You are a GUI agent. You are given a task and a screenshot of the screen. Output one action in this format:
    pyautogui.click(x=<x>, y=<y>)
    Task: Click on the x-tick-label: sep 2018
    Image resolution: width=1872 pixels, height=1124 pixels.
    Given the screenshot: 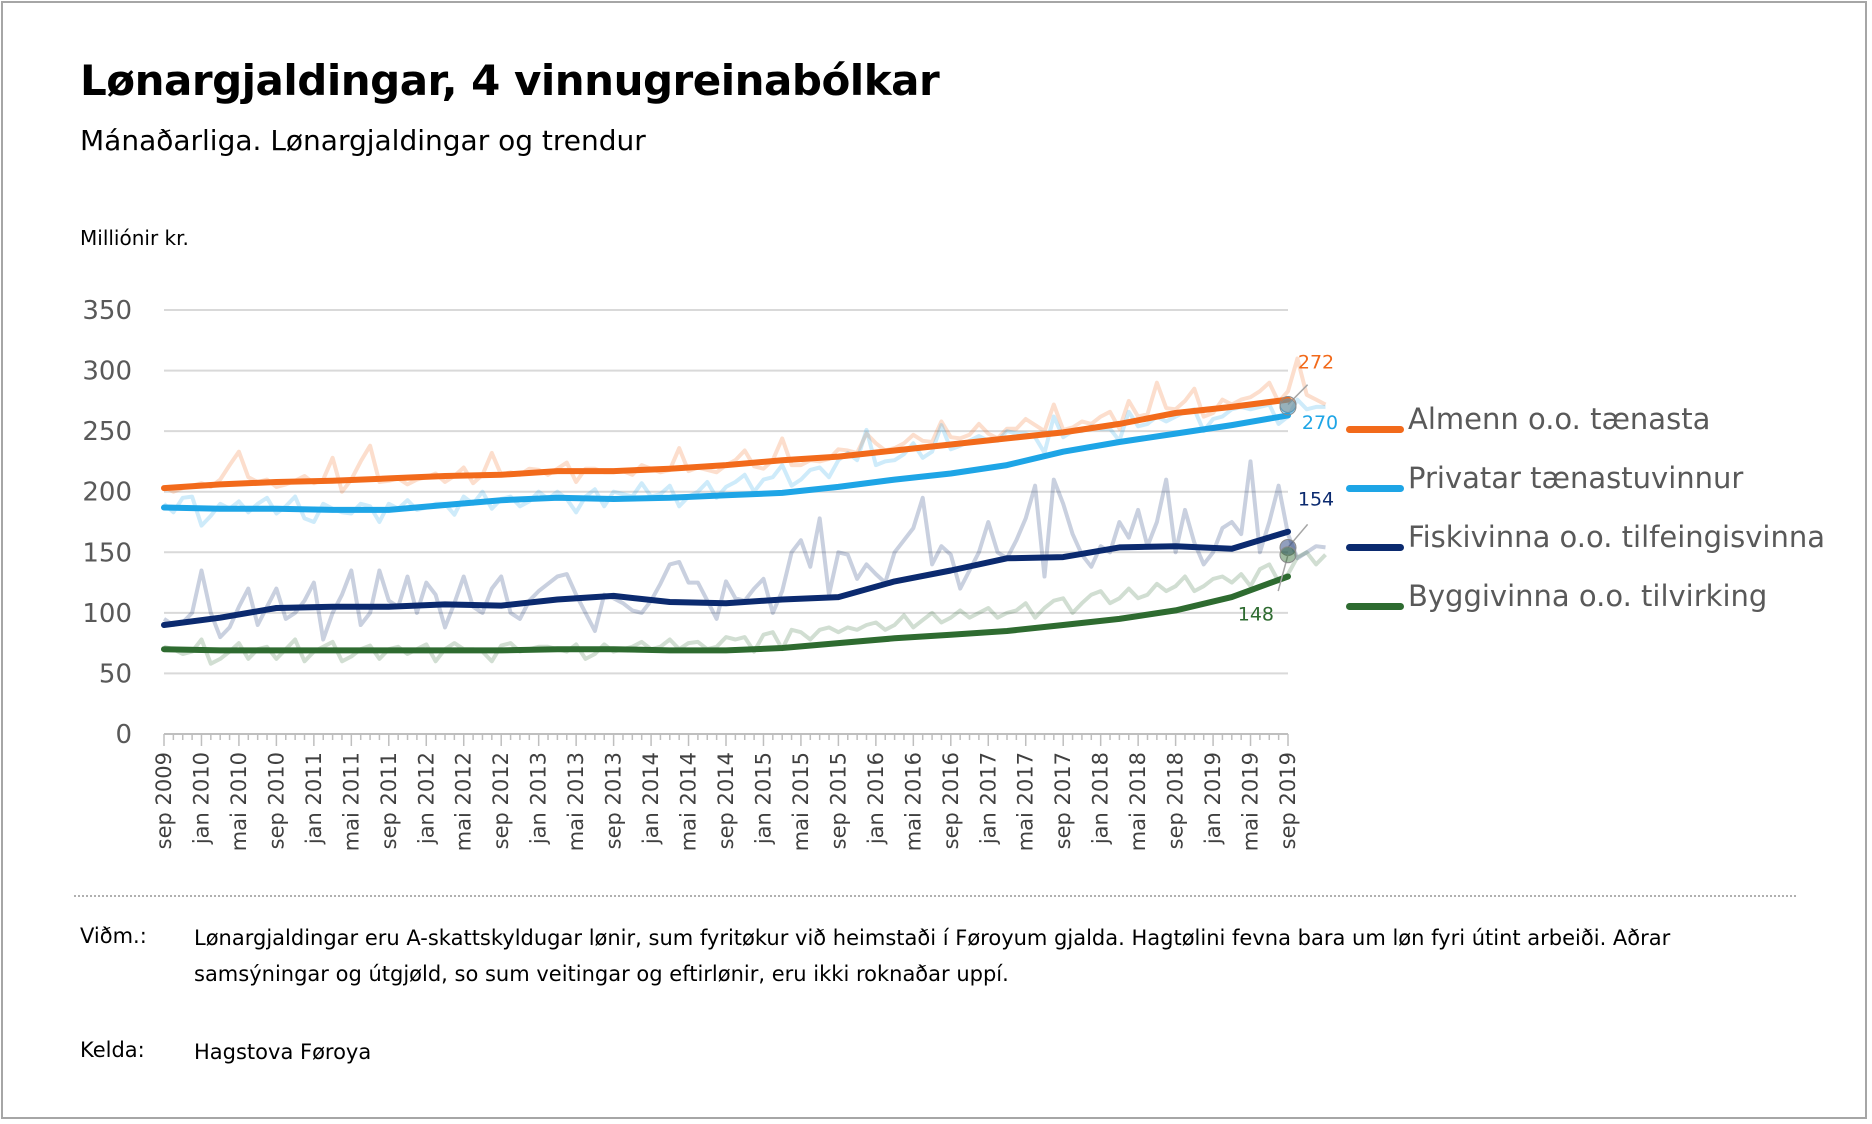 What is the action you would take?
    pyautogui.click(x=1176, y=800)
    